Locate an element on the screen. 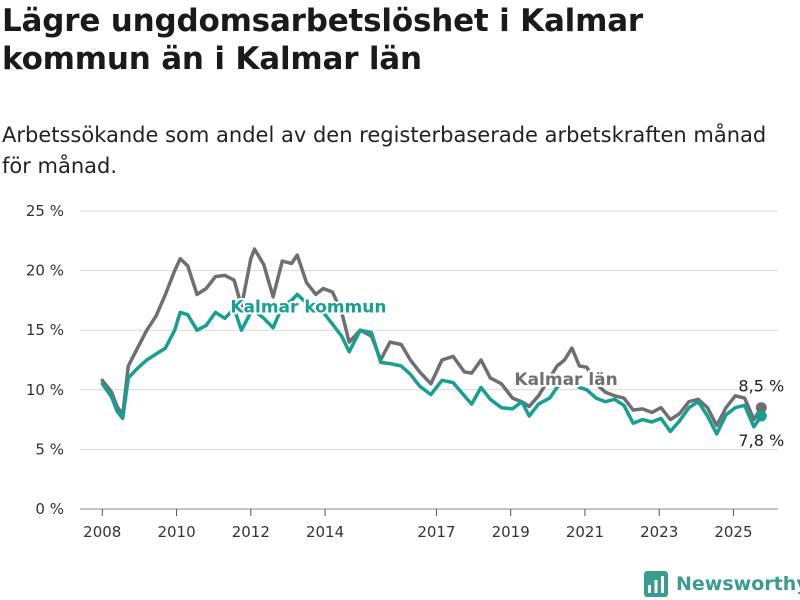 Image resolution: width=800 pixels, height=600 pixels. kalmar-kommun-end-label: 7,8 % is located at coordinates (761, 440).